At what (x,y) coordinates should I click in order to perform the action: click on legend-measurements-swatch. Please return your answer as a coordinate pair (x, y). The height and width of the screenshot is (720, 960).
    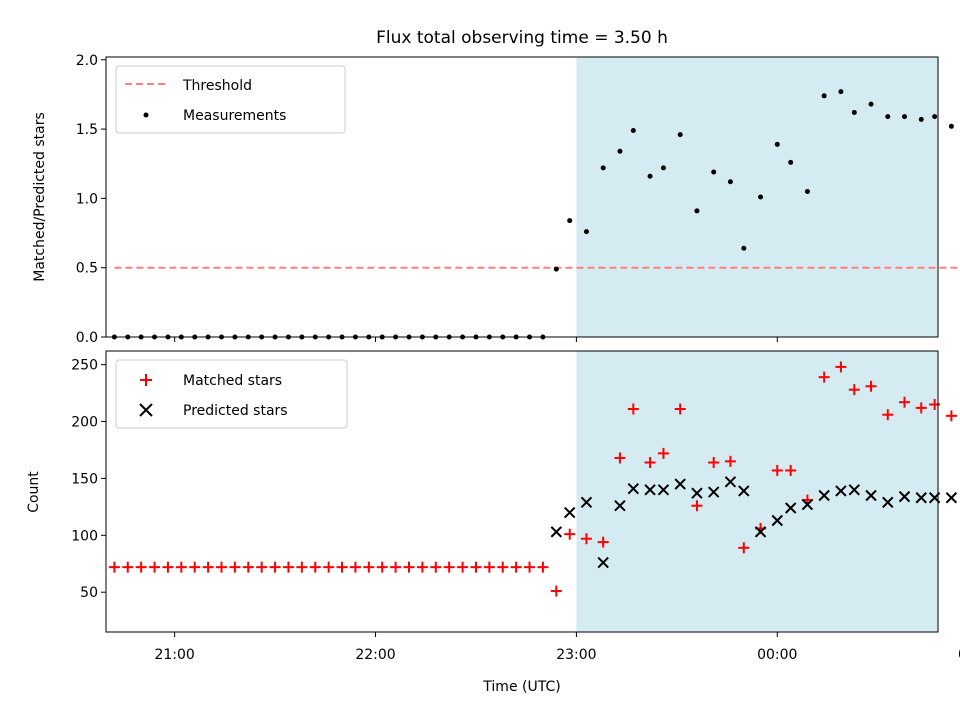
    Looking at the image, I should click on (146, 115).